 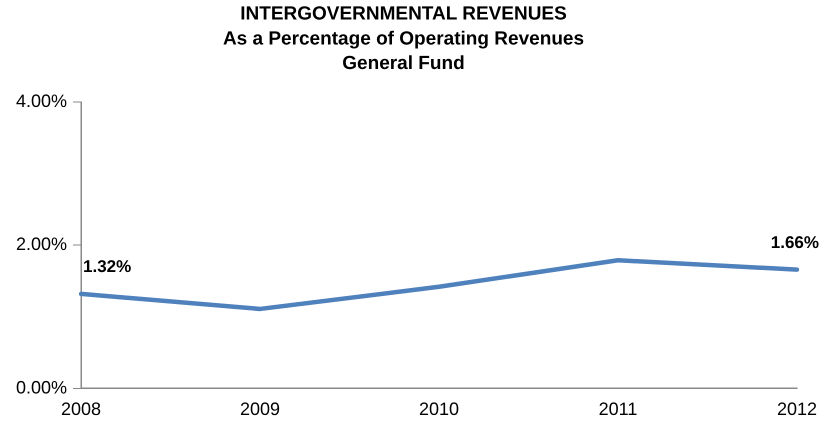 I want to click on y-tick-label: 2.00%, so click(x=42, y=244).